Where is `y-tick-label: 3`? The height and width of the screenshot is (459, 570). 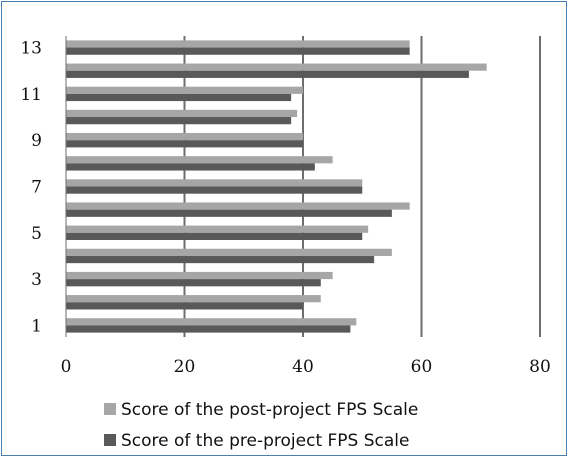 y-tick-label: 3 is located at coordinates (36, 280).